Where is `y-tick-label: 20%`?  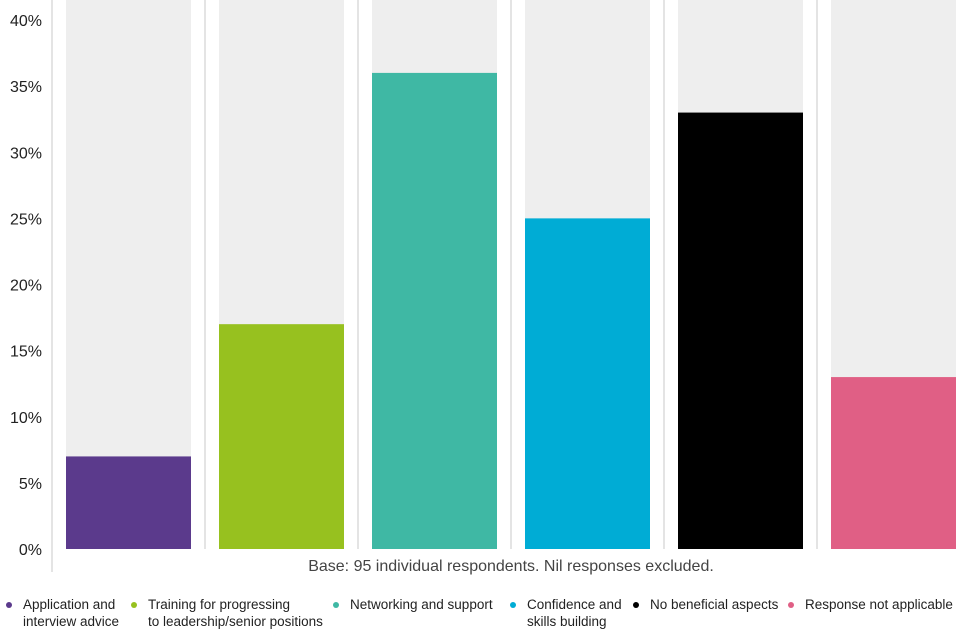 y-tick-label: 20% is located at coordinates (26, 286).